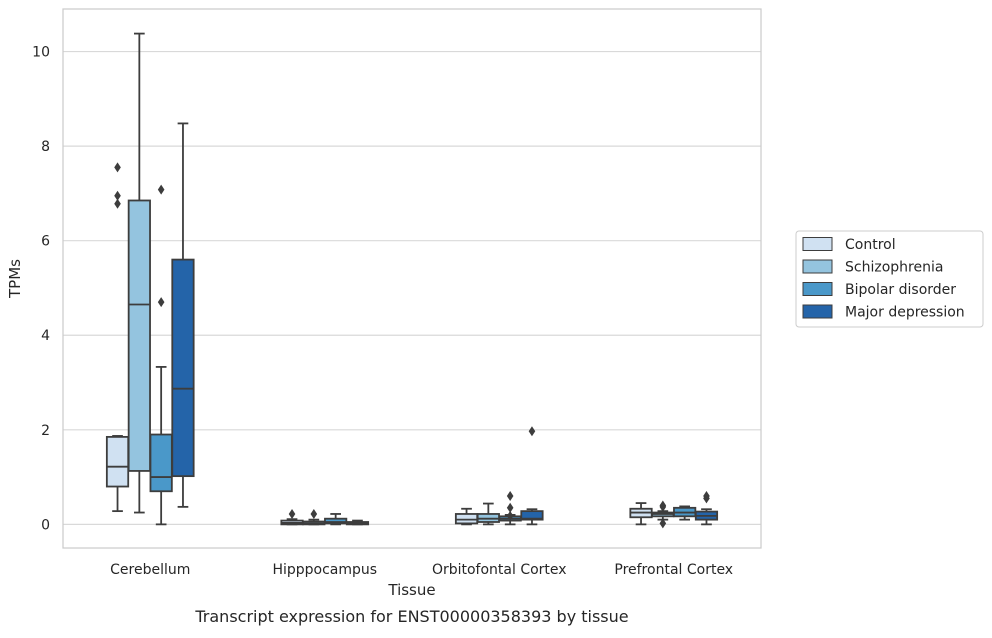 The width and height of the screenshot is (992, 638). What do you see at coordinates (15, 279) in the screenshot?
I see `y-axis-label: TPMs` at bounding box center [15, 279].